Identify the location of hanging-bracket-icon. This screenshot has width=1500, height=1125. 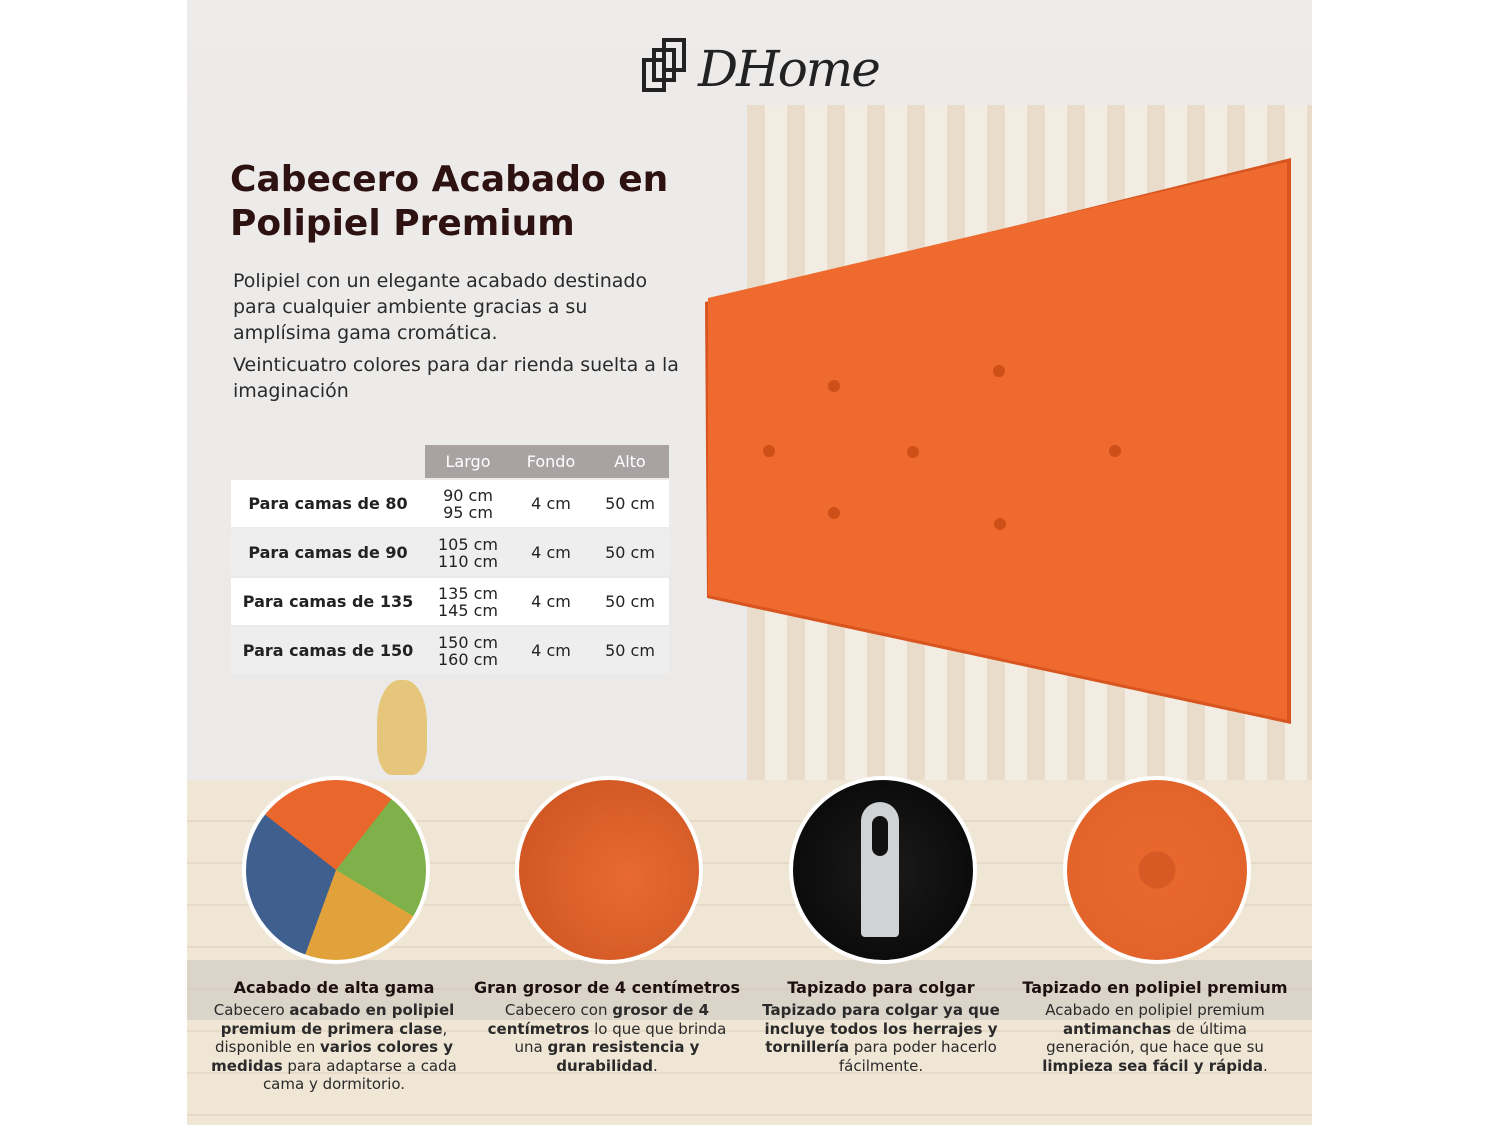
(883, 870).